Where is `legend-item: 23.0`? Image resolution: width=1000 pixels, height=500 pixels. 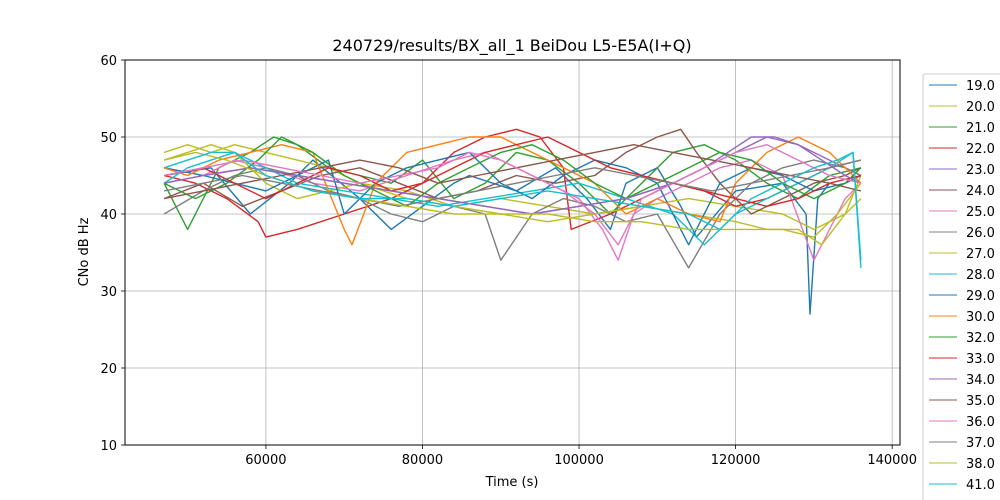 legend-item: 23.0 is located at coordinates (962, 170).